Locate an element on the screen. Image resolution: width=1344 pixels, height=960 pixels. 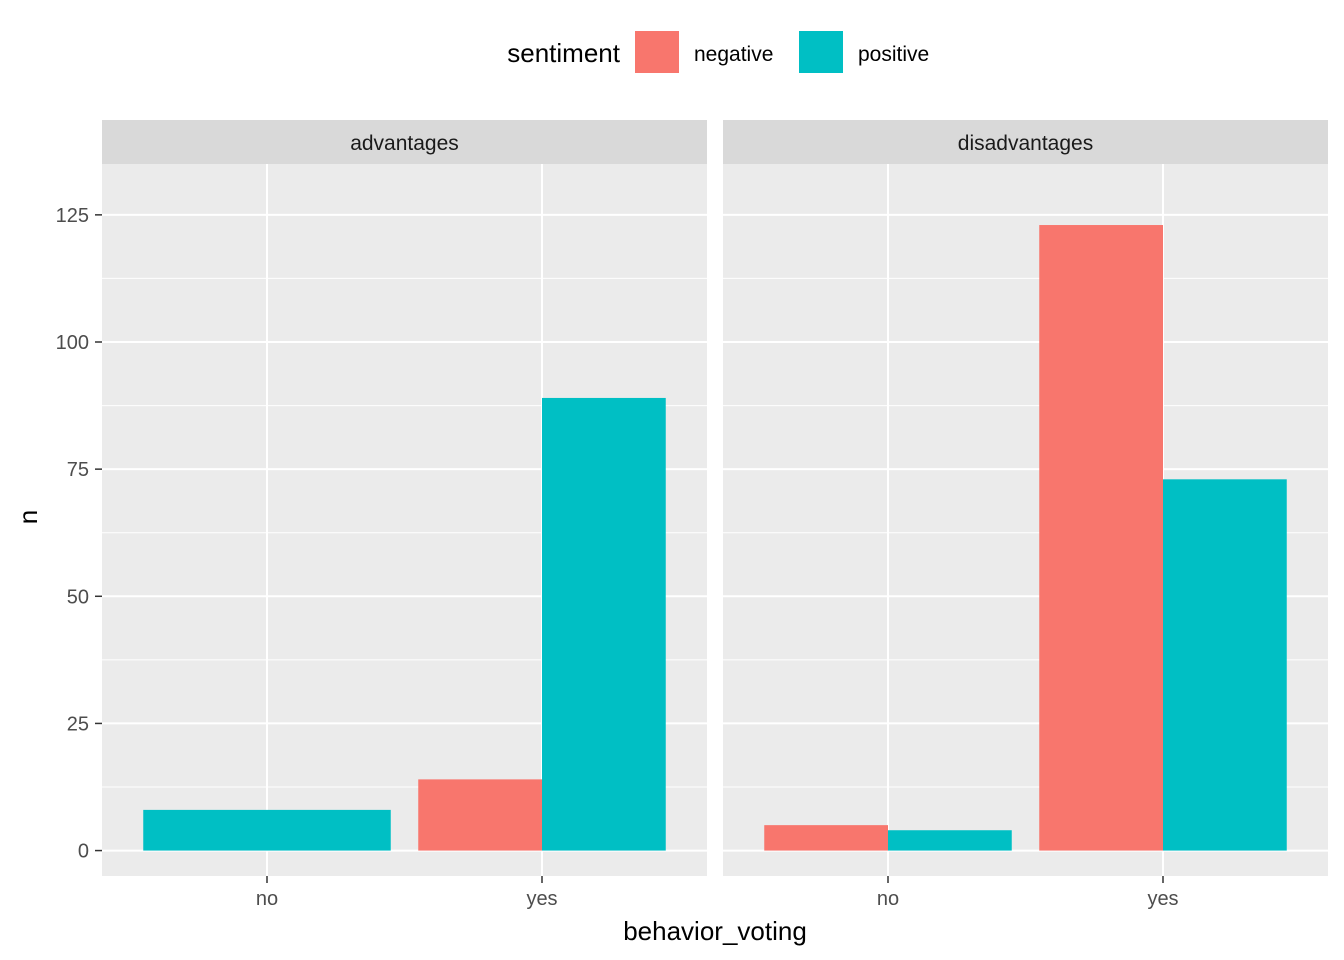
y-tick-label: 75 is located at coordinates (78, 470).